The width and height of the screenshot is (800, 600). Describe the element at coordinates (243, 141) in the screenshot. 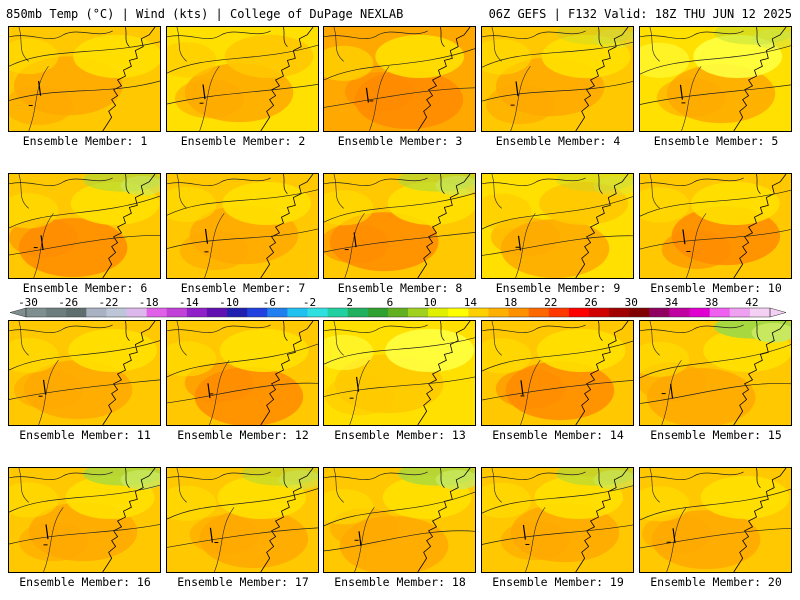

I see `member-label: Ensemble Member: 2` at that location.